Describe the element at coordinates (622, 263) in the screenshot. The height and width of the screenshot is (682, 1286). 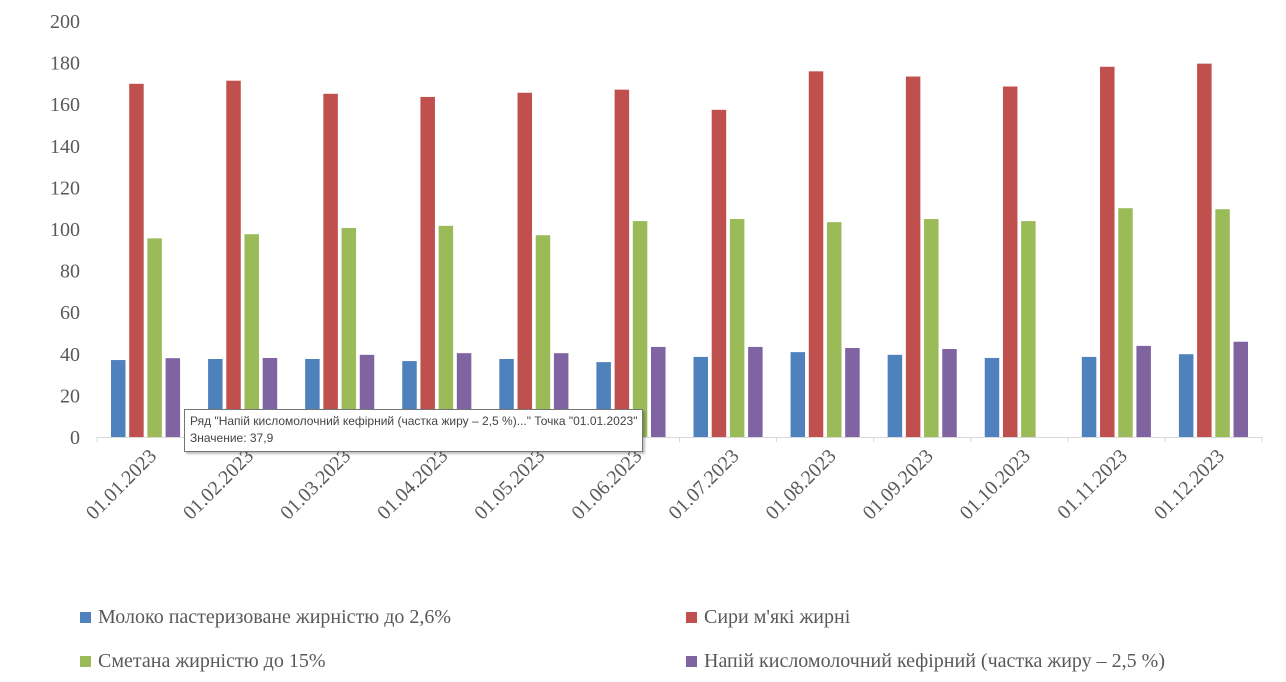
I see `bar-s1-c5` at that location.